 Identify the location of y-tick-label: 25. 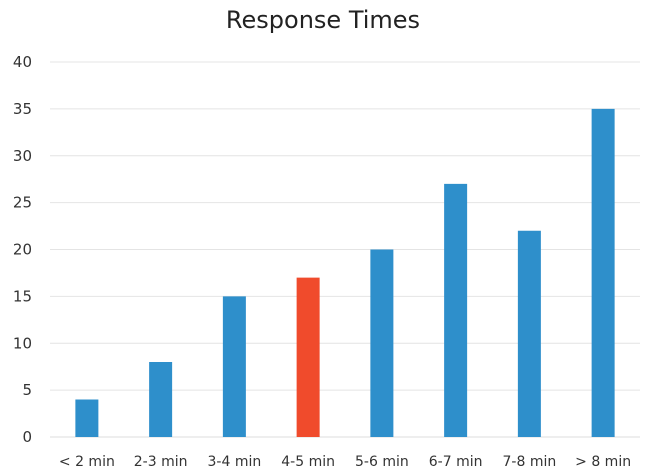
(22, 203).